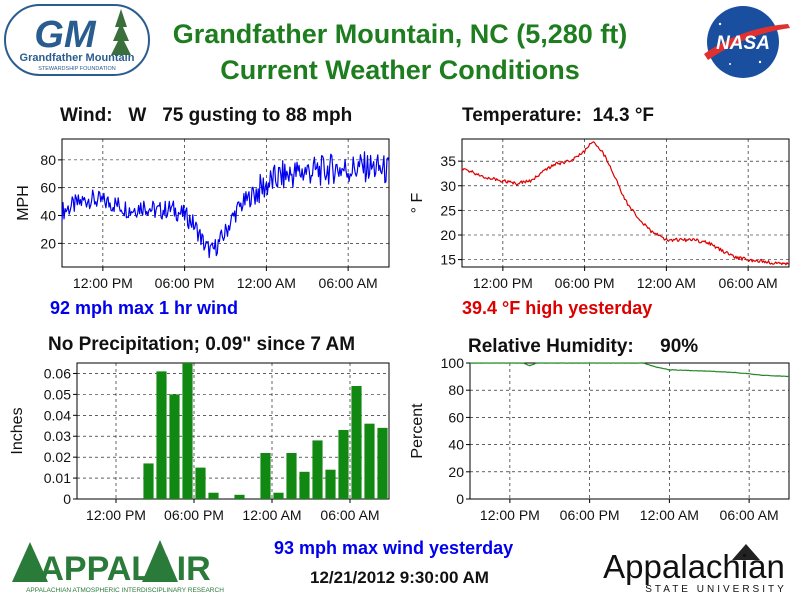 The width and height of the screenshot is (800, 601). I want to click on precipitation-ylabel: Inches, so click(17, 430).